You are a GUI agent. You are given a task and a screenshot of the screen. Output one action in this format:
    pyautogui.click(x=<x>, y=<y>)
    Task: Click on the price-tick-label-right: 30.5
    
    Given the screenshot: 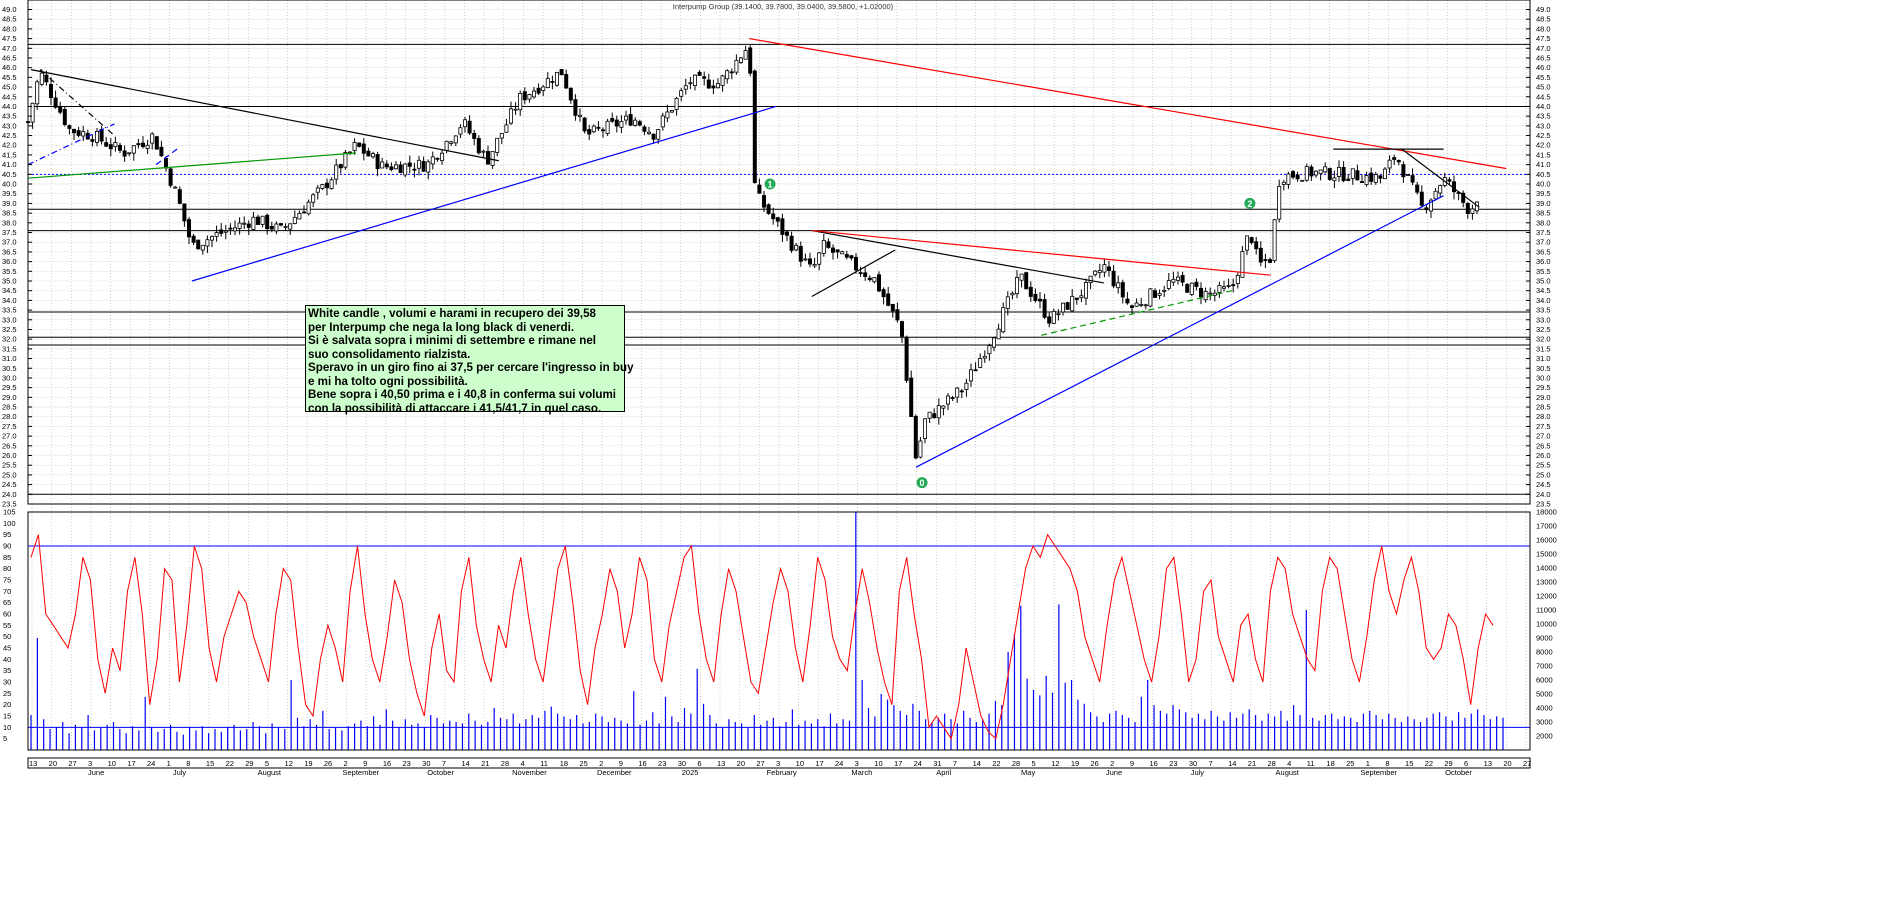 What is the action you would take?
    pyautogui.click(x=1543, y=368)
    